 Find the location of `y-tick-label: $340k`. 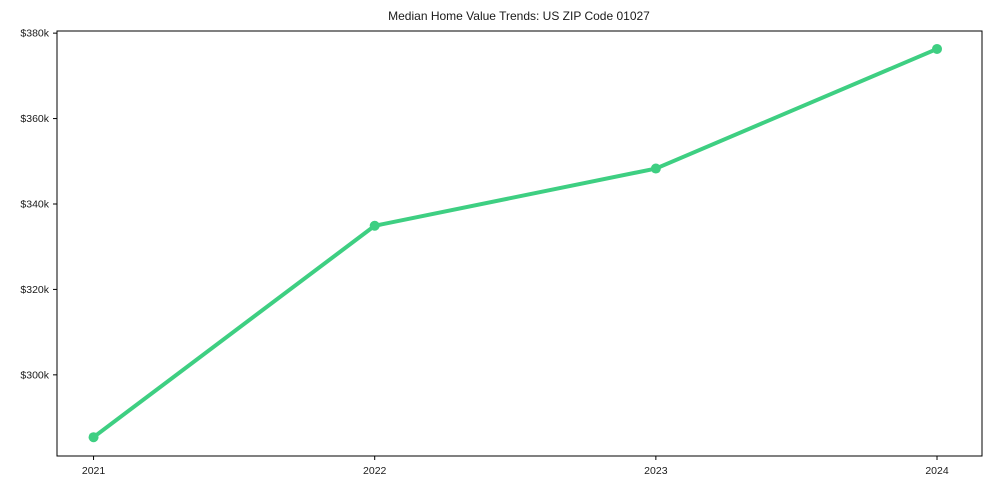

y-tick-label: $340k is located at coordinates (34, 204).